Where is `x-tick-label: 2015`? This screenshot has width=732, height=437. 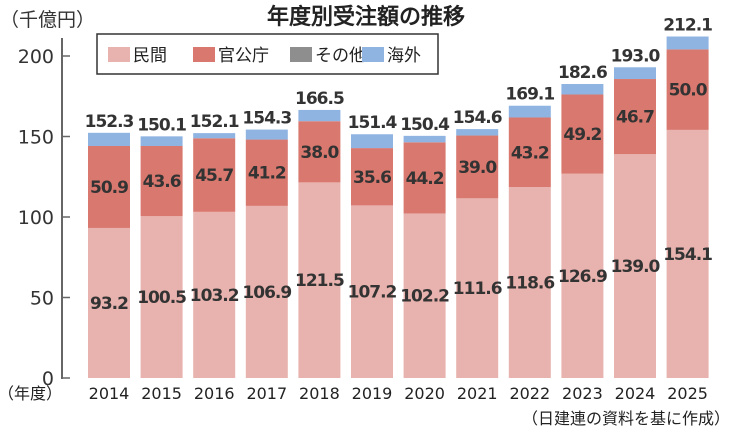 x-tick-label: 2015 is located at coordinates (161, 393).